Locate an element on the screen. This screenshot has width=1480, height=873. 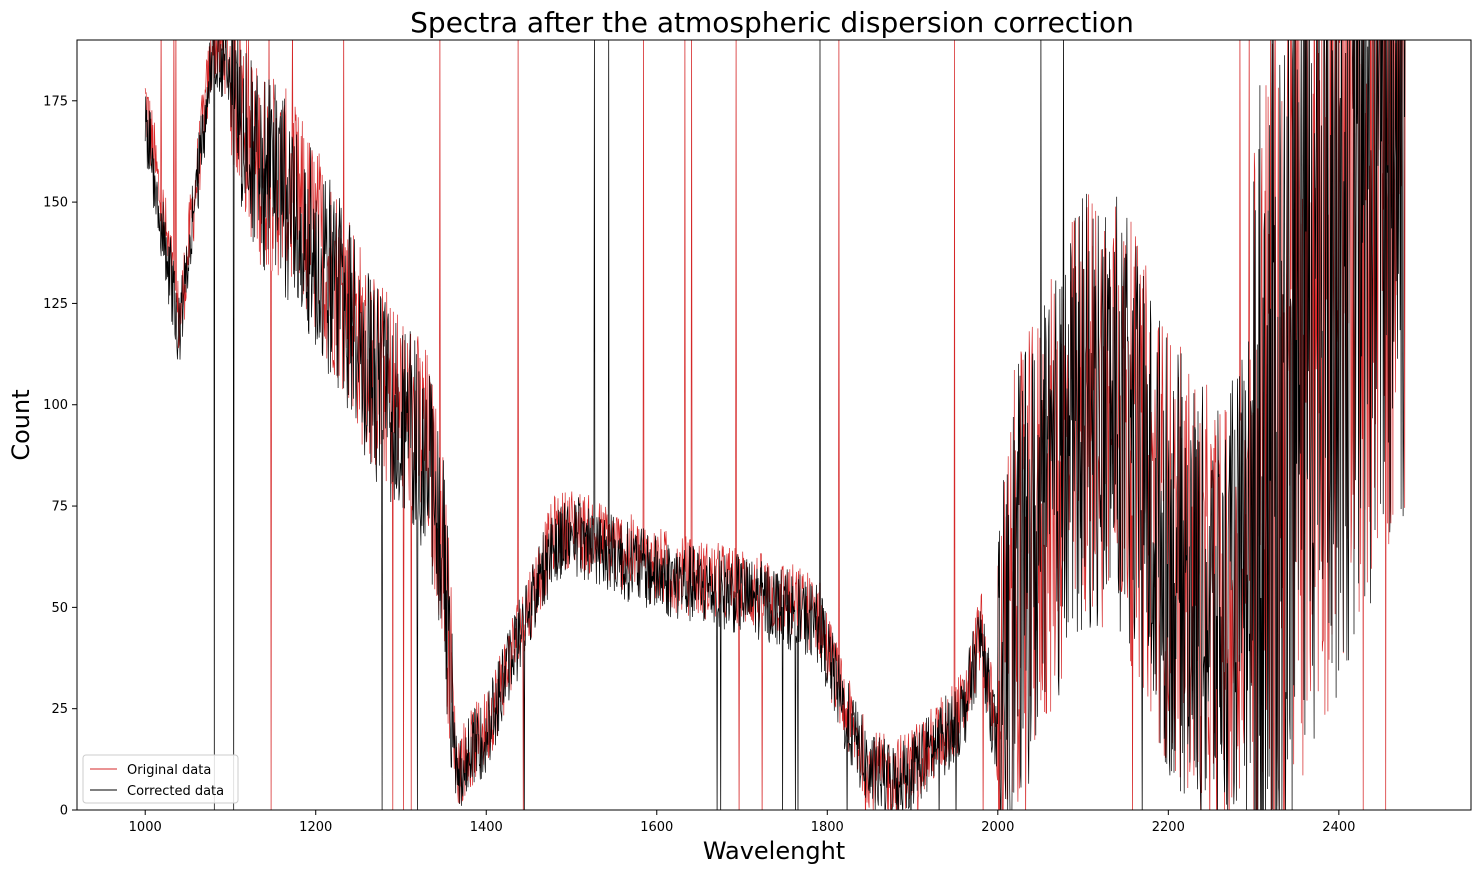
legend: Original data Corrected data is located at coordinates (160, 779).